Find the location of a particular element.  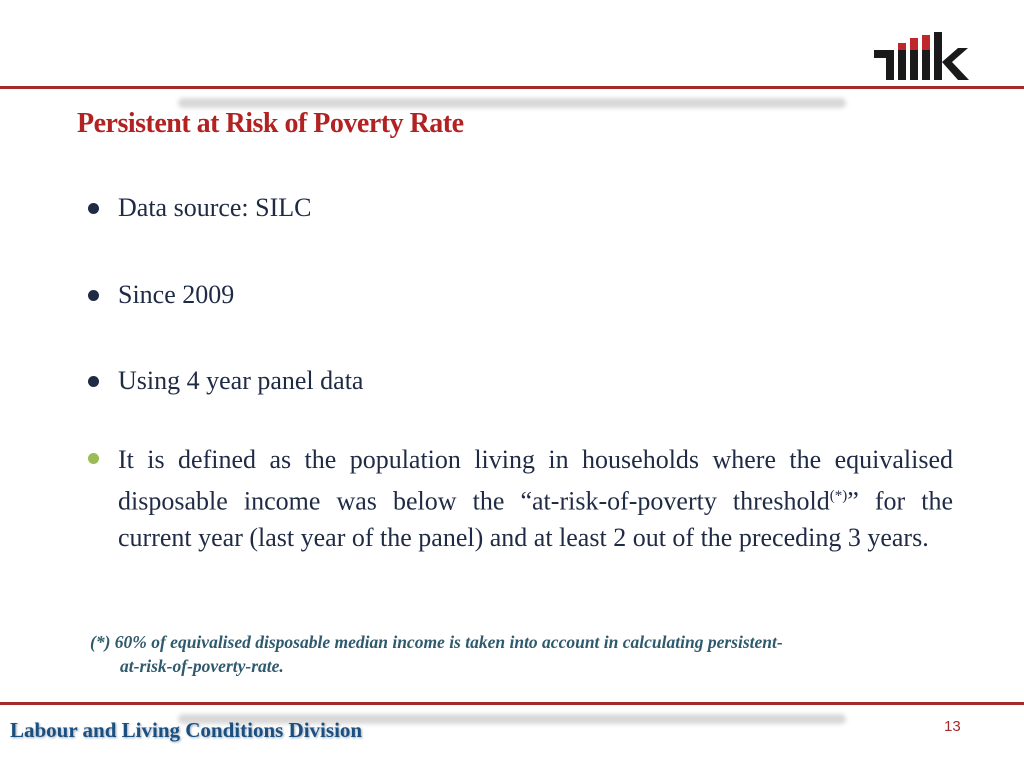

page-number: 13 is located at coordinates (952, 726).